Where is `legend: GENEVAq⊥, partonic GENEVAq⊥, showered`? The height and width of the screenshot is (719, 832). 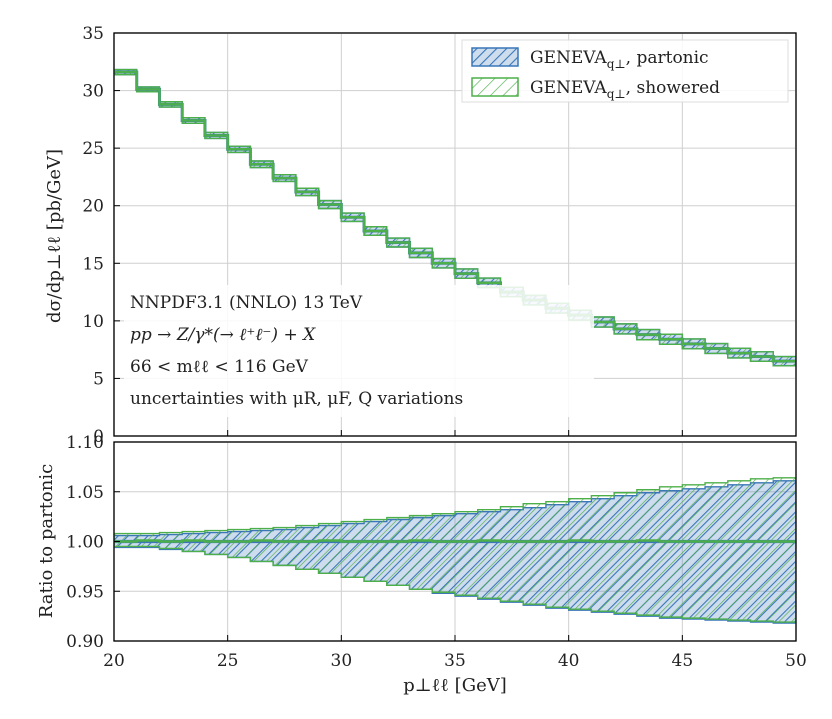 legend: GENEVAq⊥, partonic GENEVAq⊥, showered is located at coordinates (625, 71).